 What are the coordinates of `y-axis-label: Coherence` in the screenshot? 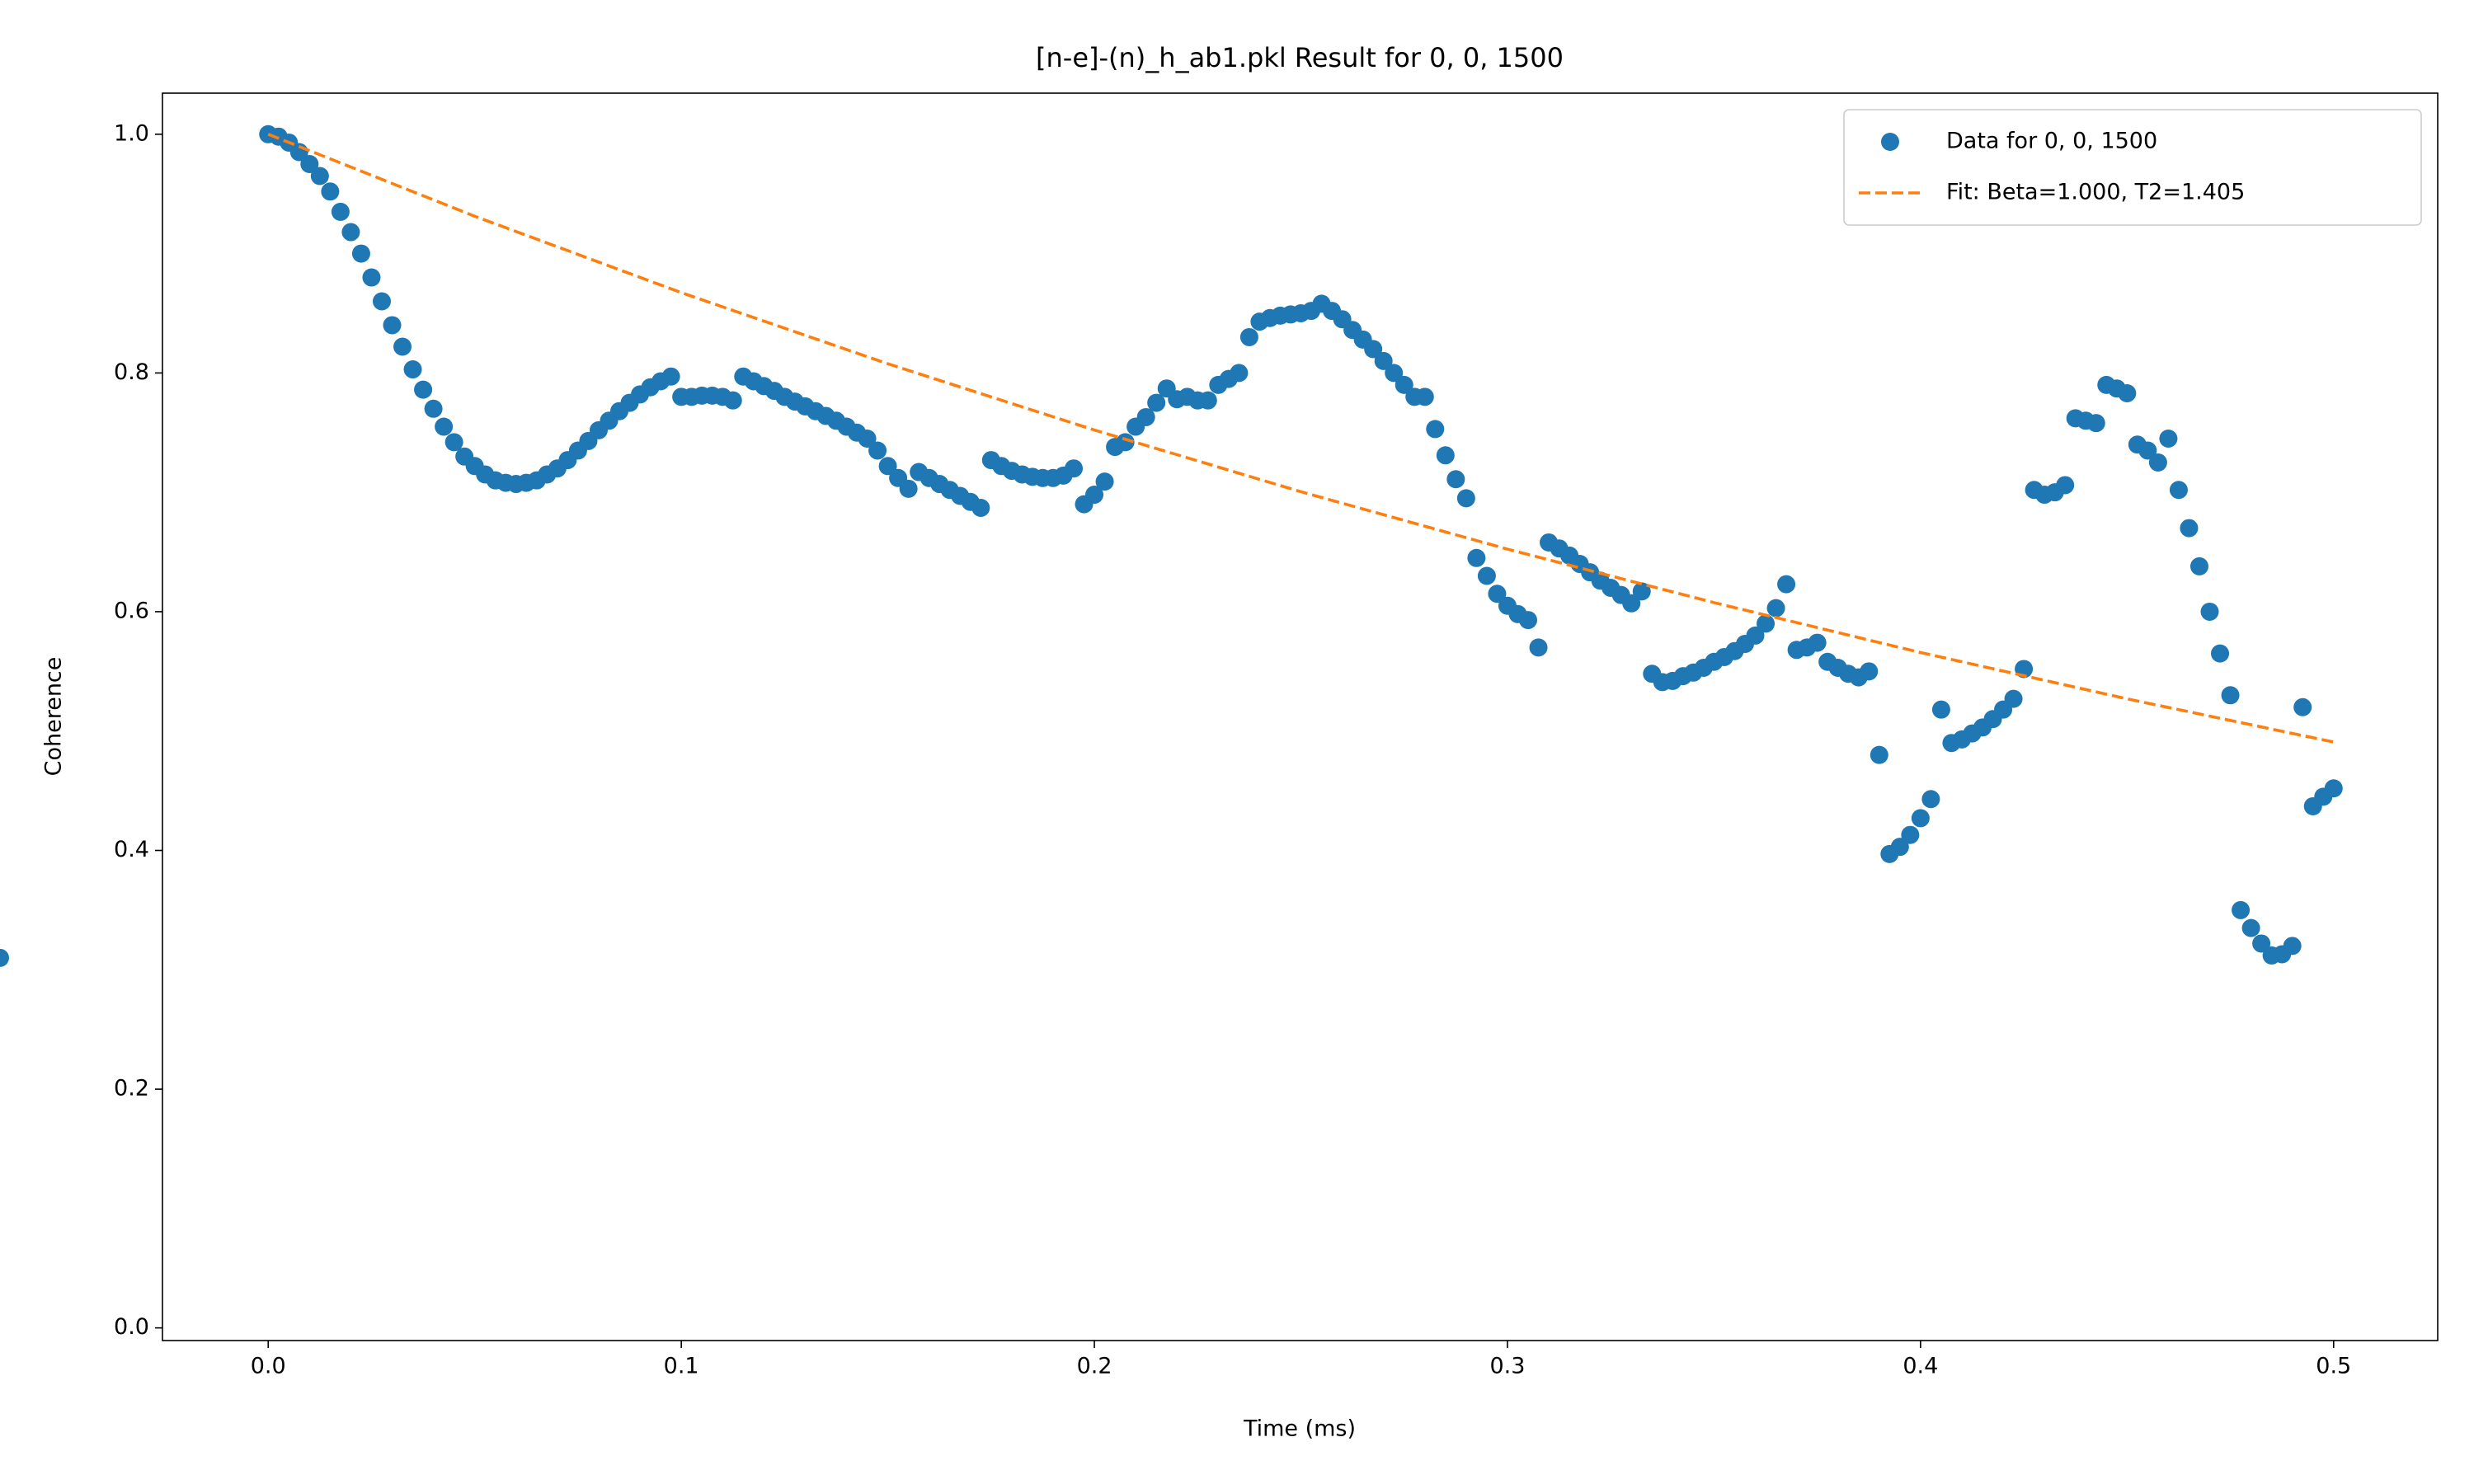 It's located at (54, 717).